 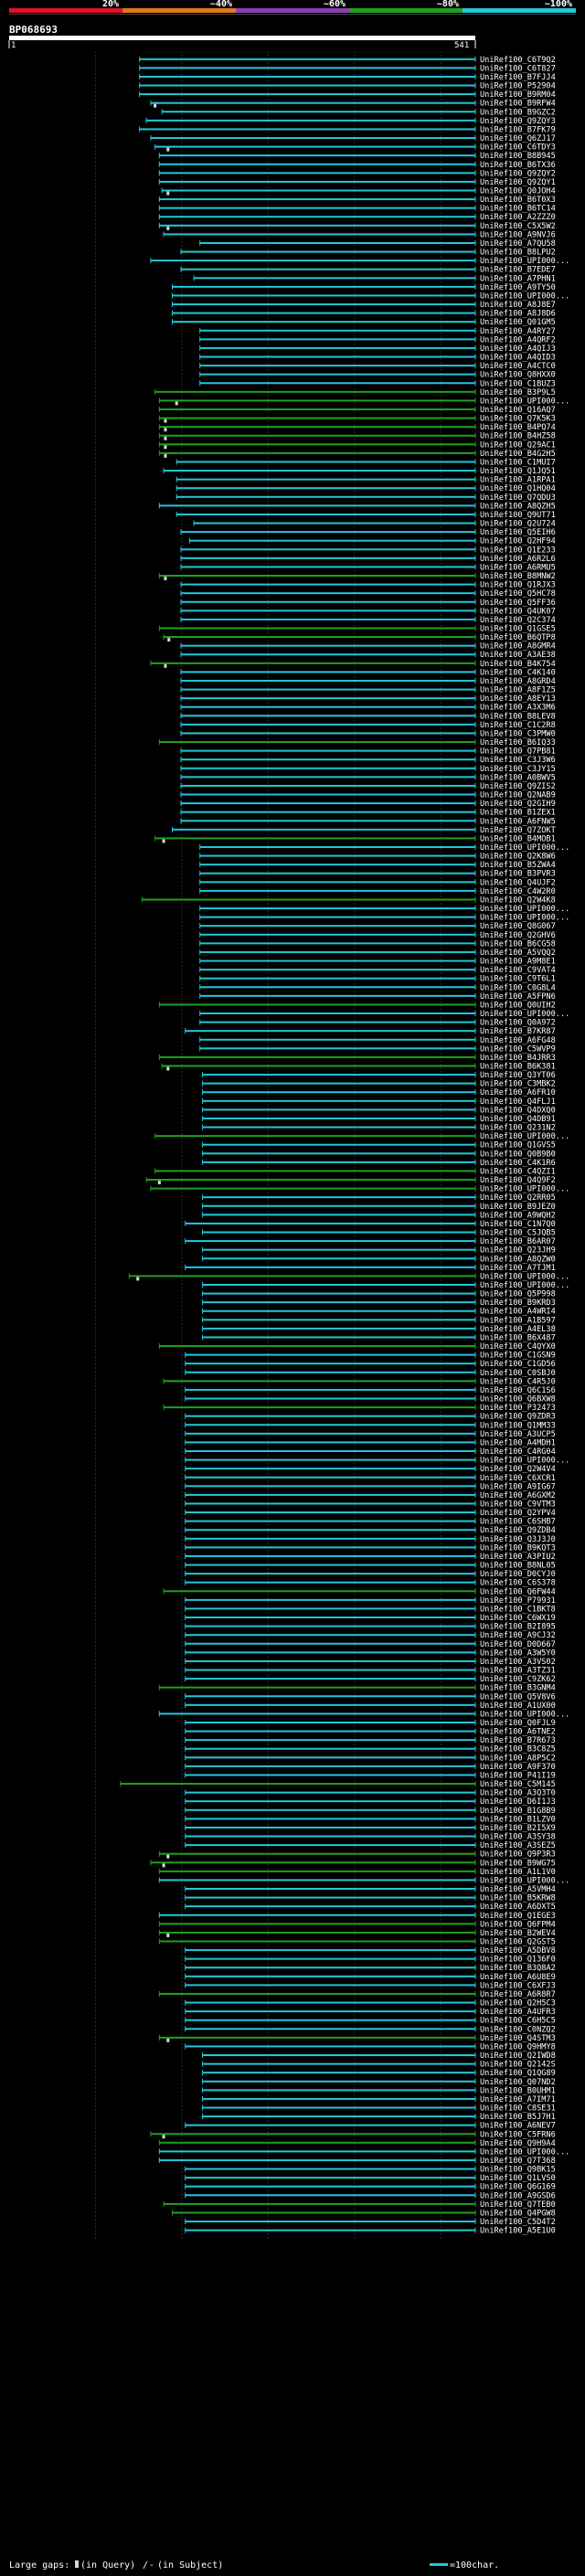 I want to click on hit-row: UniRef100_Q1RJX3, so click(x=368, y=585).